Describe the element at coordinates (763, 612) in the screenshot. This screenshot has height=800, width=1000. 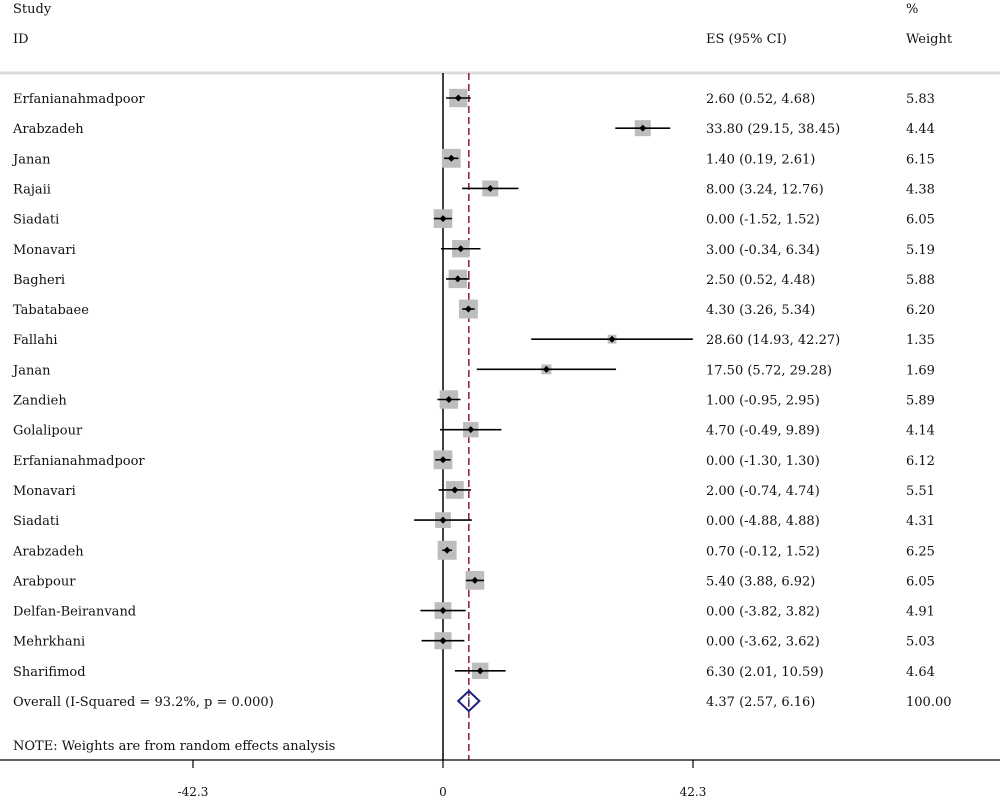
I see `study-ci-text: 0.00 (-3.82, 3.82)` at that location.